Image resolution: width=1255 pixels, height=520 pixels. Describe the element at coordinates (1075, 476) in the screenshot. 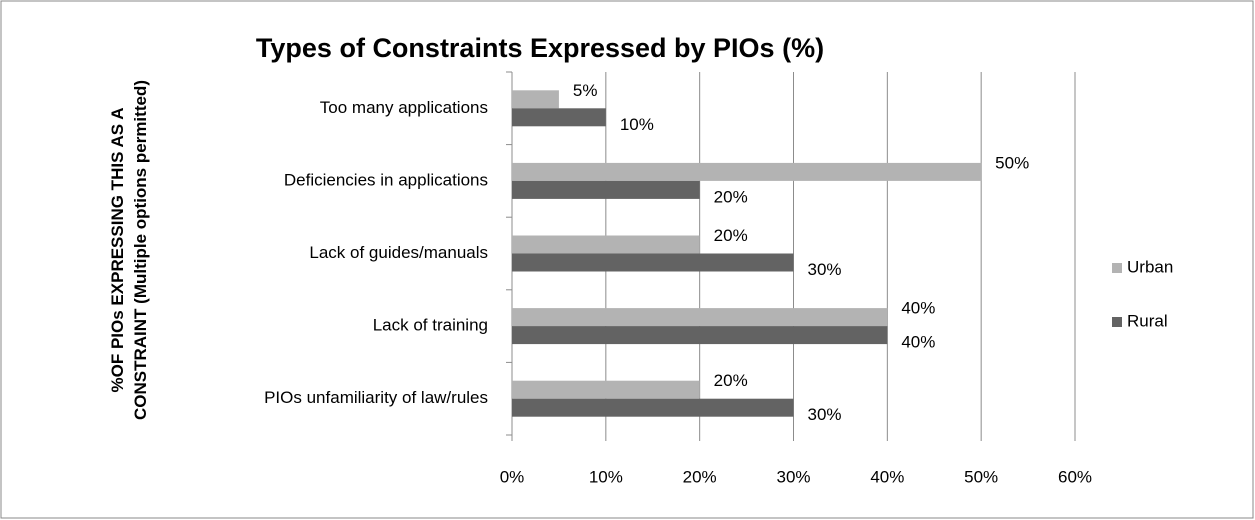

I see `x-tick-label: 60%` at that location.